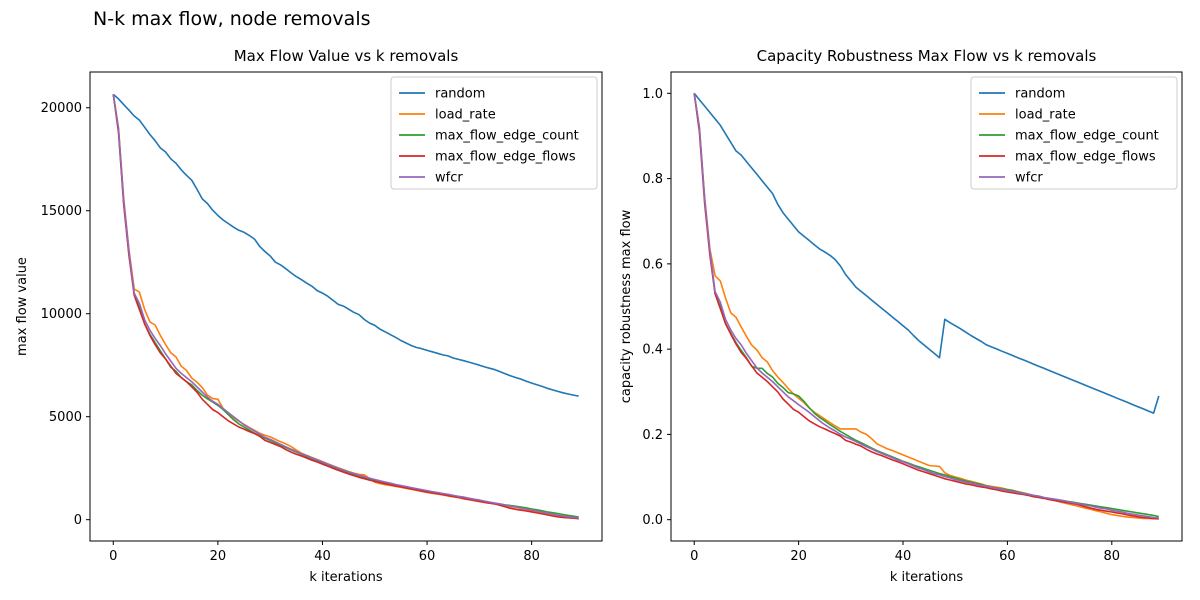  What do you see at coordinates (652, 94) in the screenshot?
I see `y-tick-label: 1.0` at bounding box center [652, 94].